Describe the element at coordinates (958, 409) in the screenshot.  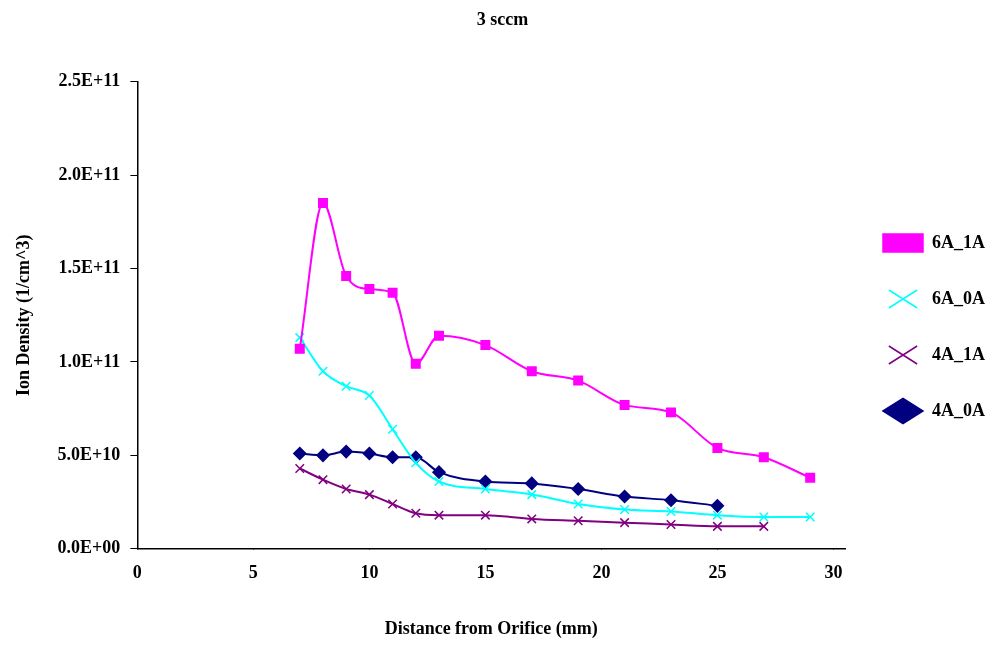
I see `legend-label: 4A_0A` at that location.